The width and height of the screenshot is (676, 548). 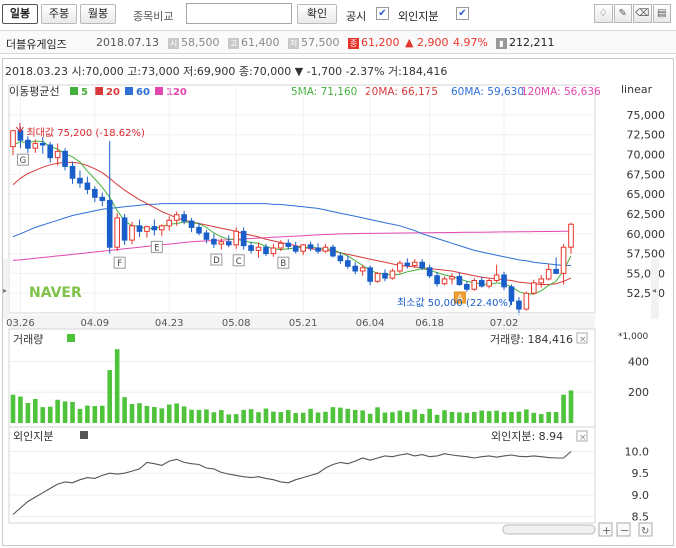 I want to click on scale-label: linear, so click(x=637, y=89).